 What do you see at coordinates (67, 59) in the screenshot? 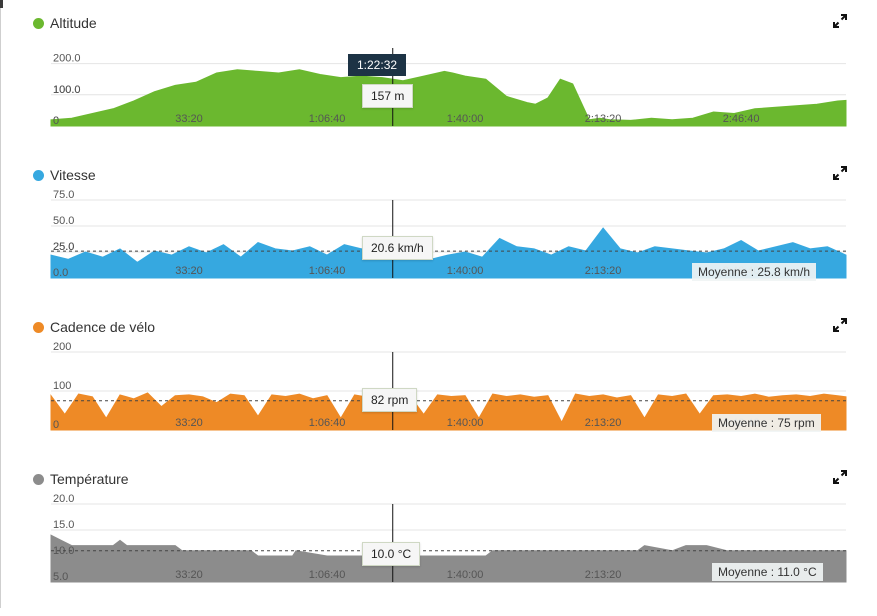
I see `y-tick-label: 200.0` at bounding box center [67, 59].